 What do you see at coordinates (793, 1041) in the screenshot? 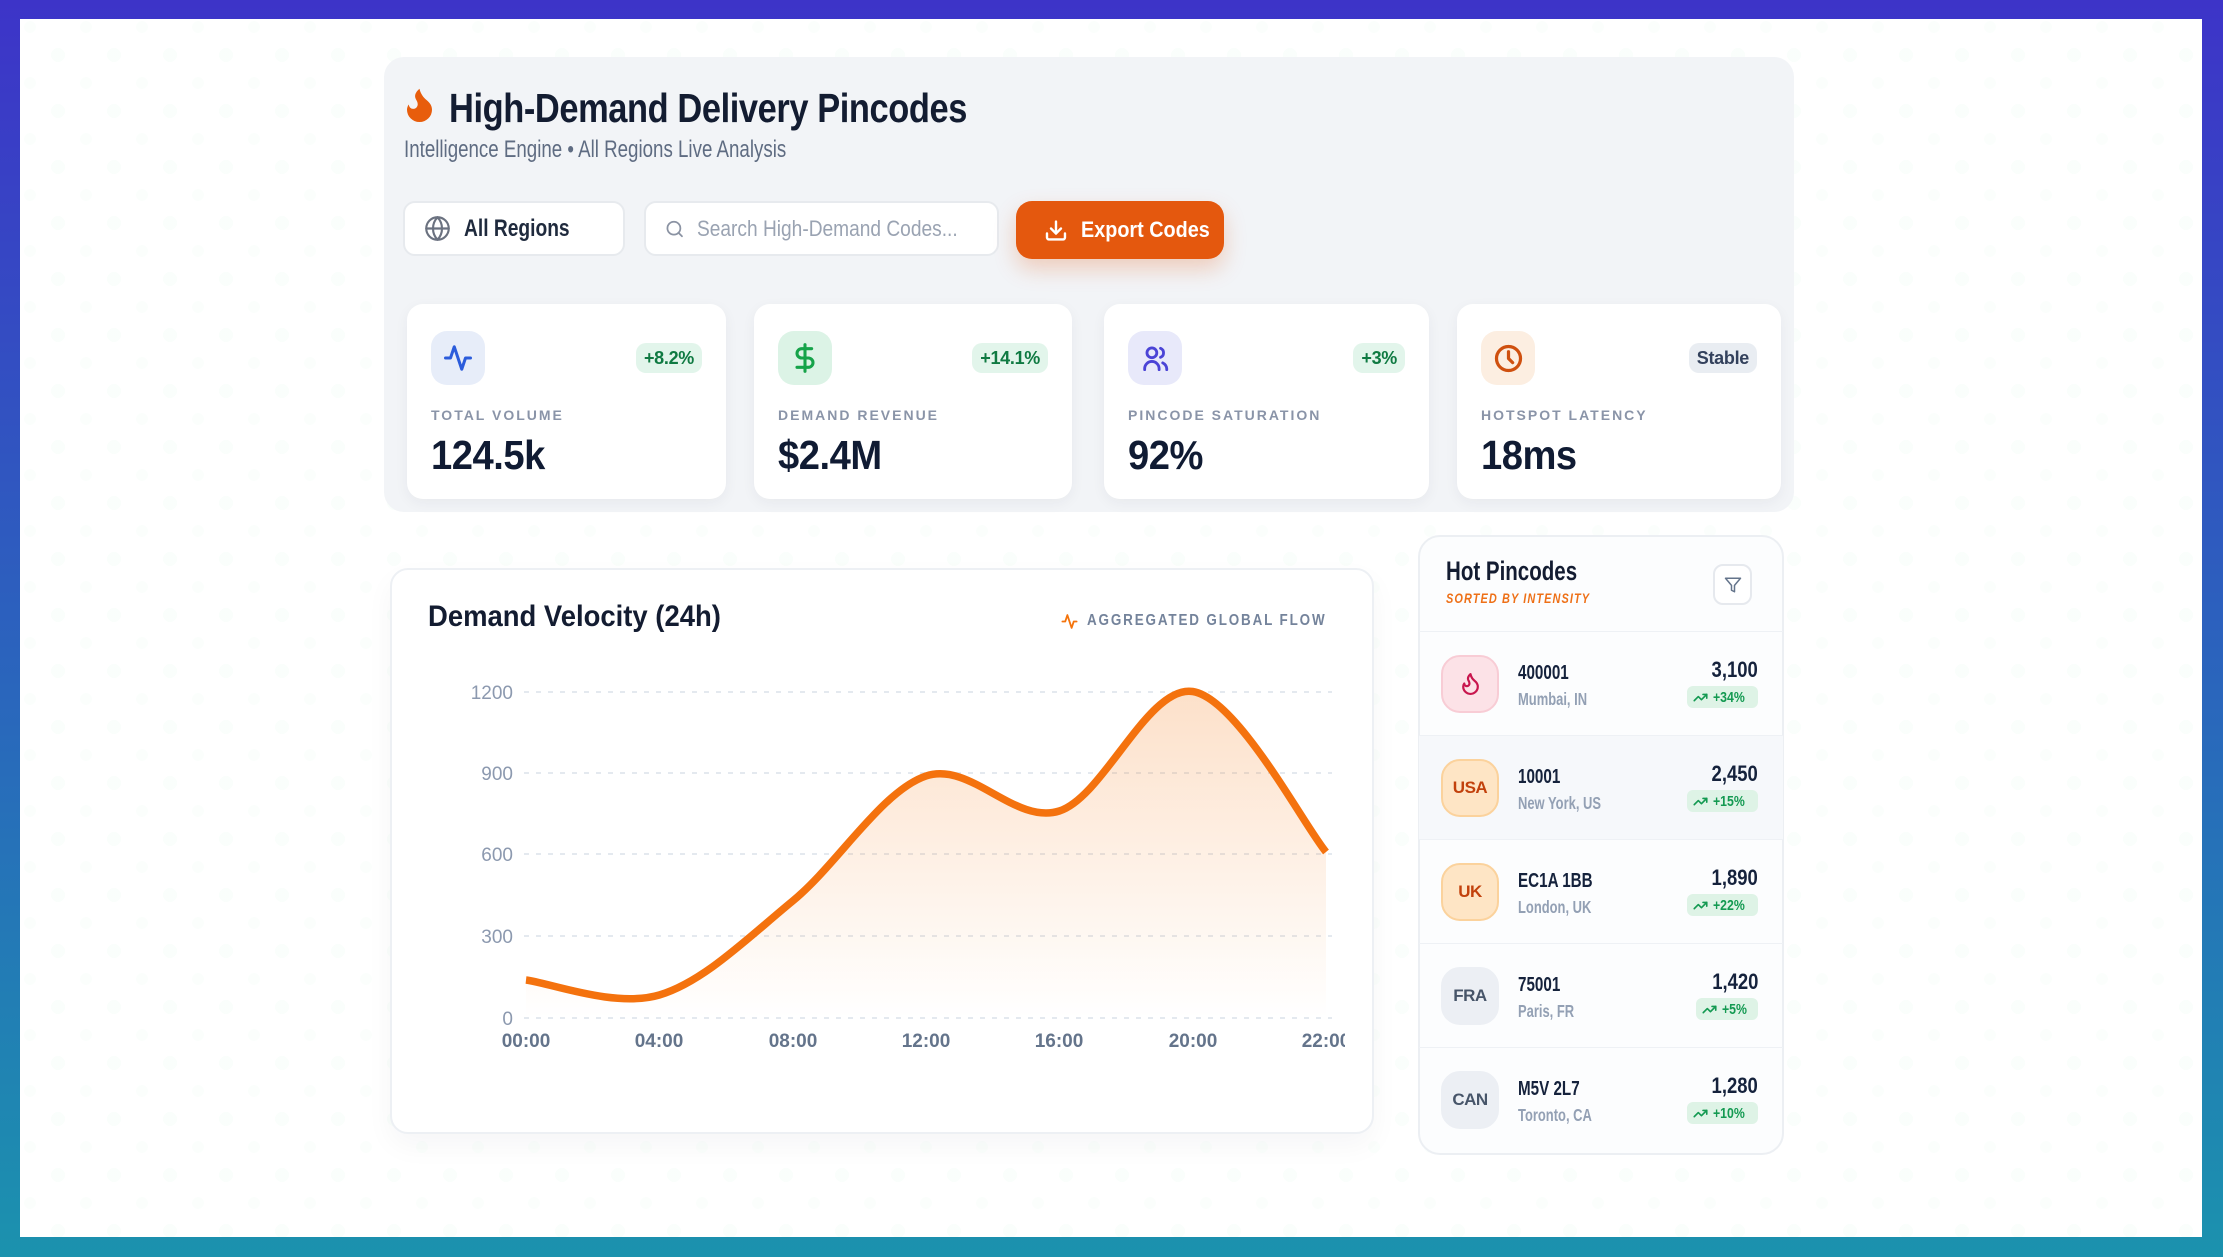
I see `svg-text: 08:00` at bounding box center [793, 1041].